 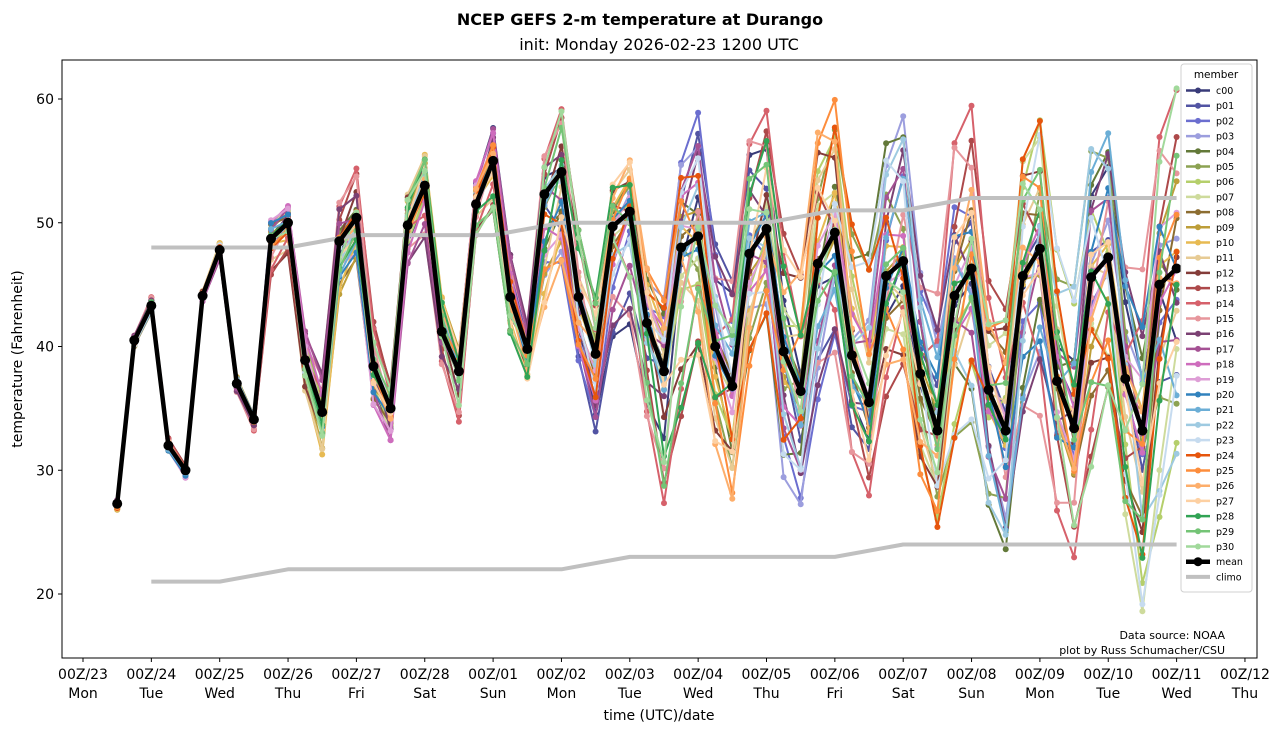 What do you see at coordinates (1210, 517) in the screenshot?
I see `legend-entry-p28: p28` at bounding box center [1210, 517].